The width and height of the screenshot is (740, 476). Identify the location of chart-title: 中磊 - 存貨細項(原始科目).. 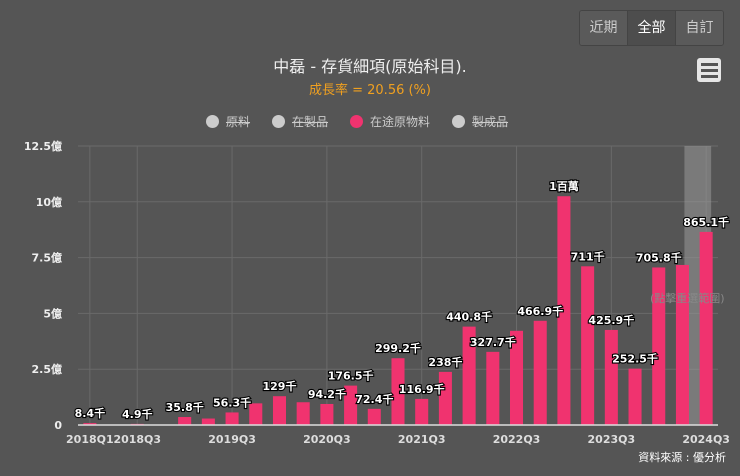
(370, 66).